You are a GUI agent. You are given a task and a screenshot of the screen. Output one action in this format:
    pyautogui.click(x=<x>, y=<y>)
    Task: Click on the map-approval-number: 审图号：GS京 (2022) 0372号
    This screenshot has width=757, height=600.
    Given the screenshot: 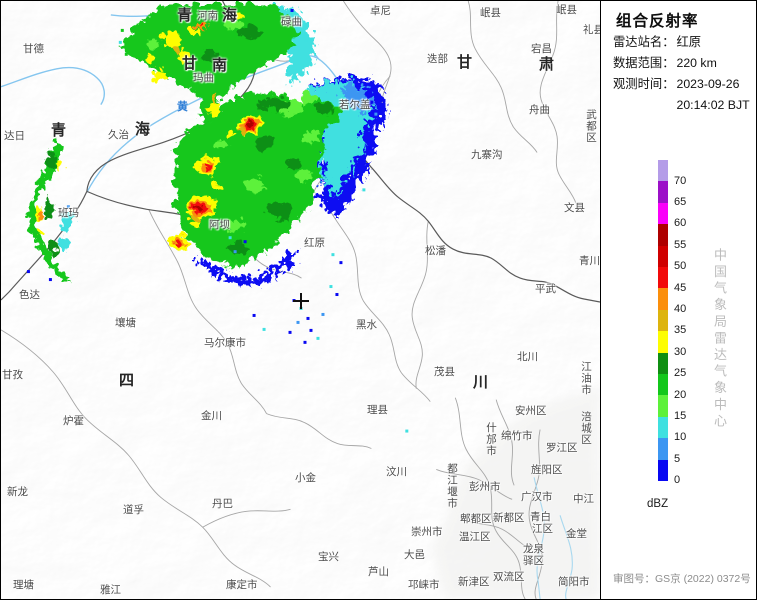 What is the action you would take?
    pyautogui.click(x=682, y=579)
    